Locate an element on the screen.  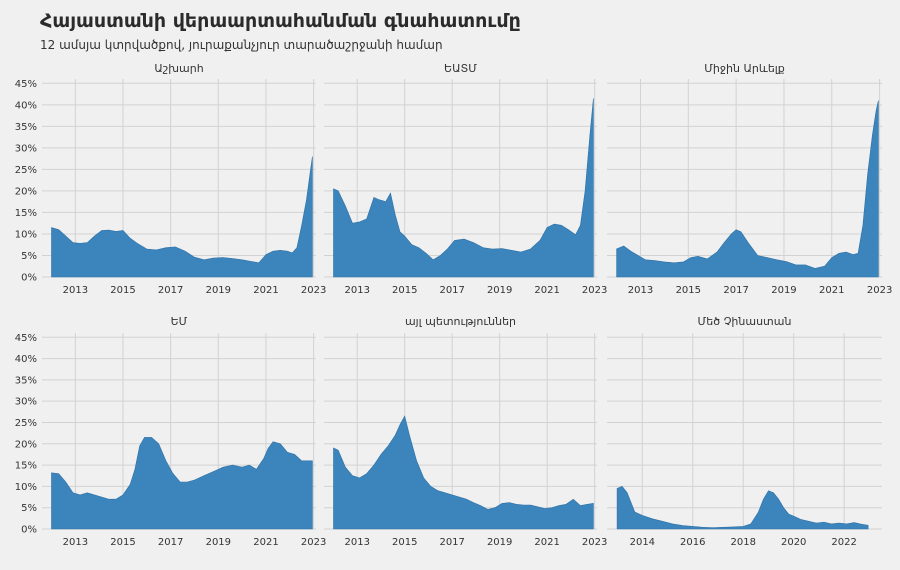
panel-6: Մեծ Չինաստան 2014 2016 2018 2020 2022 is located at coordinates (744, 431).